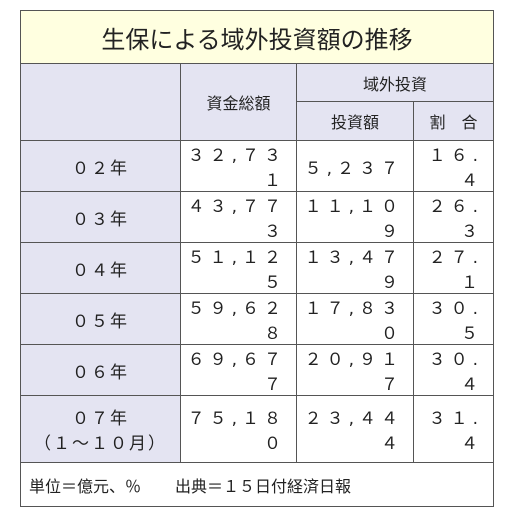 This screenshot has height=507, width=512. What do you see at coordinates (355, 121) in the screenshot?
I see `header-cell: 投資額` at bounding box center [355, 121].